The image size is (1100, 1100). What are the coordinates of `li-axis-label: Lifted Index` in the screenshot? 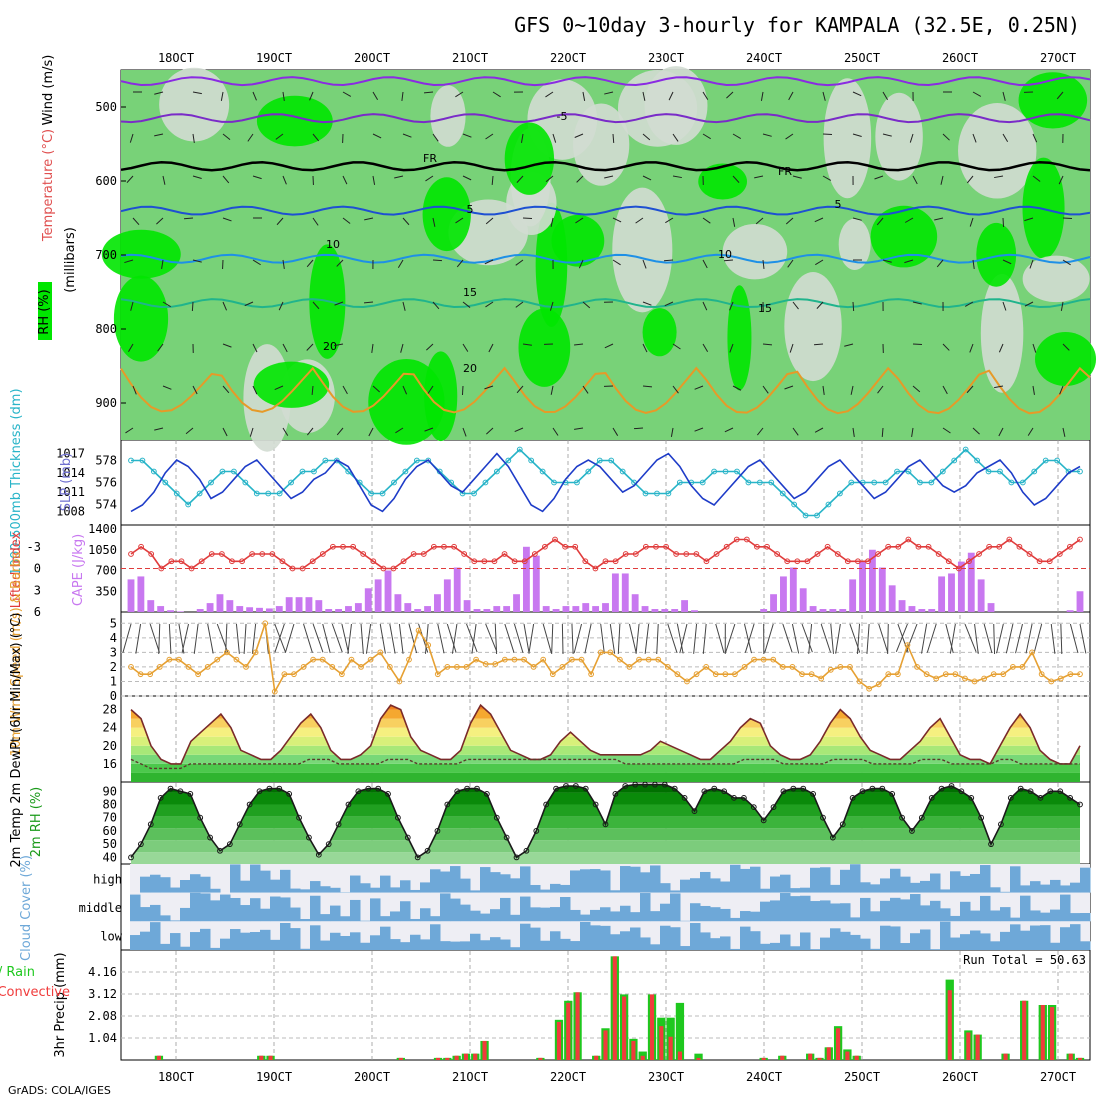 It's located at (16, 569).